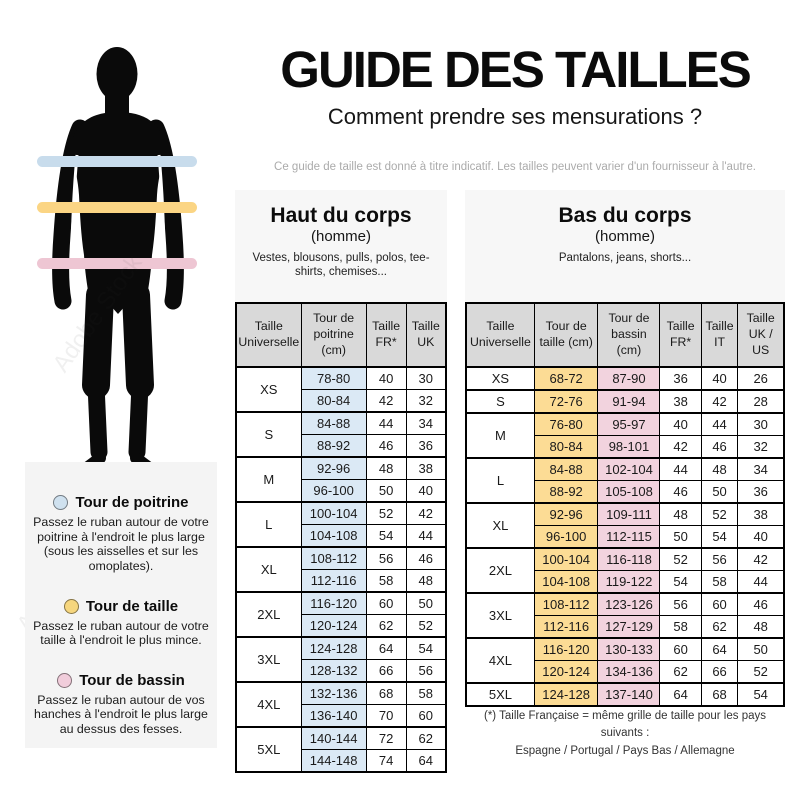 The height and width of the screenshot is (800, 800). Describe the element at coordinates (625, 492) in the screenshot. I see `table-row: 88-92 105-108 46 50 36` at that location.